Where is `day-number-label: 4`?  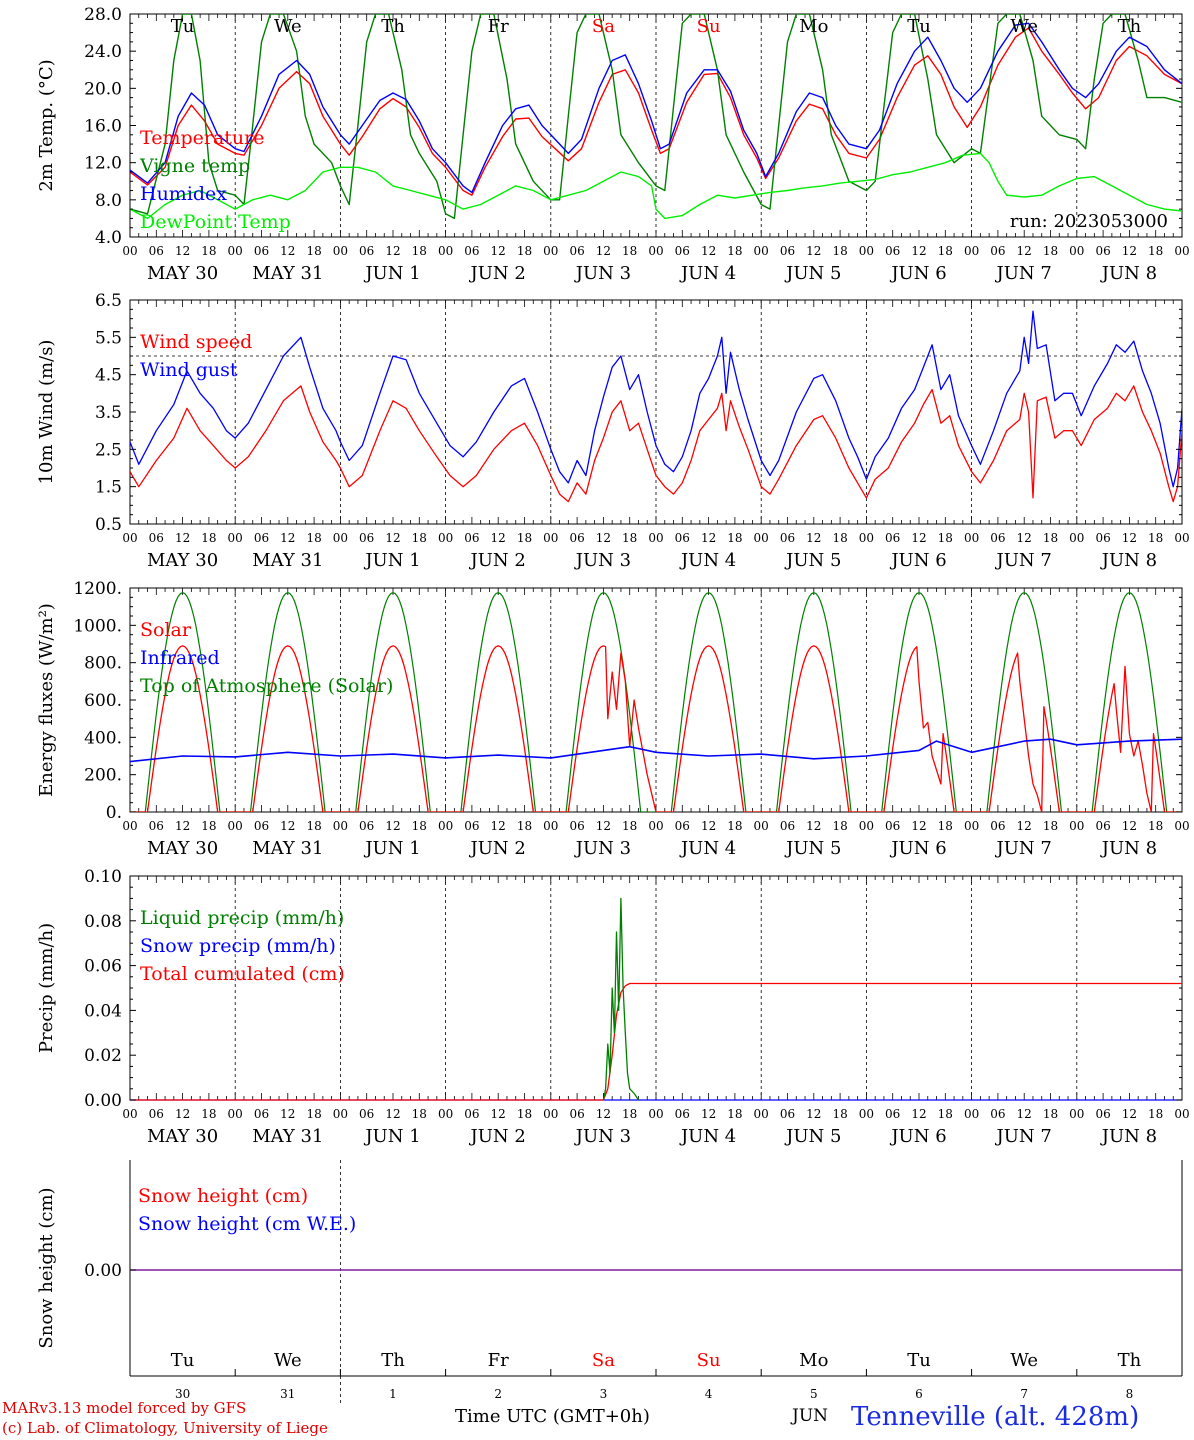
day-number-label: 4 is located at coordinates (709, 1394).